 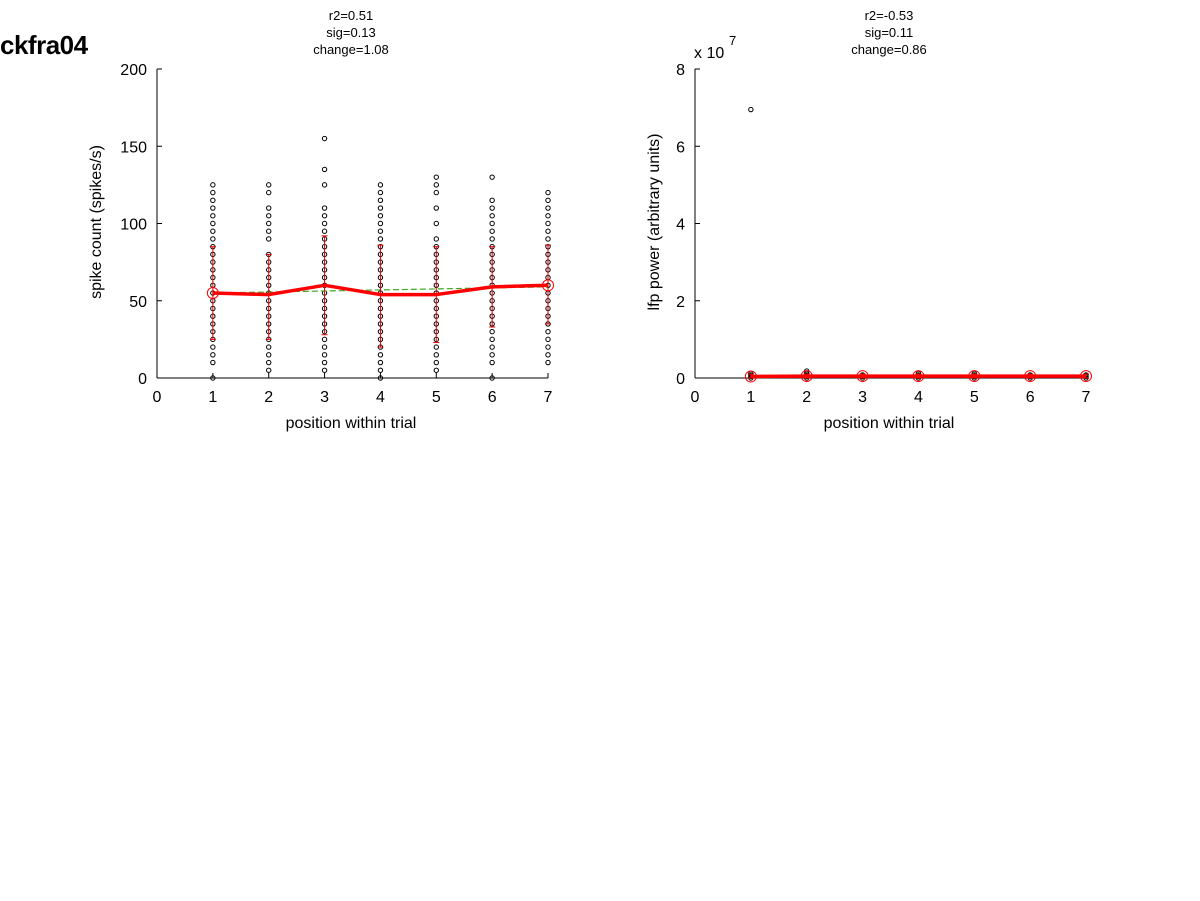 I want to click on stat-line-sig: sig=0.11, so click(x=889, y=32).